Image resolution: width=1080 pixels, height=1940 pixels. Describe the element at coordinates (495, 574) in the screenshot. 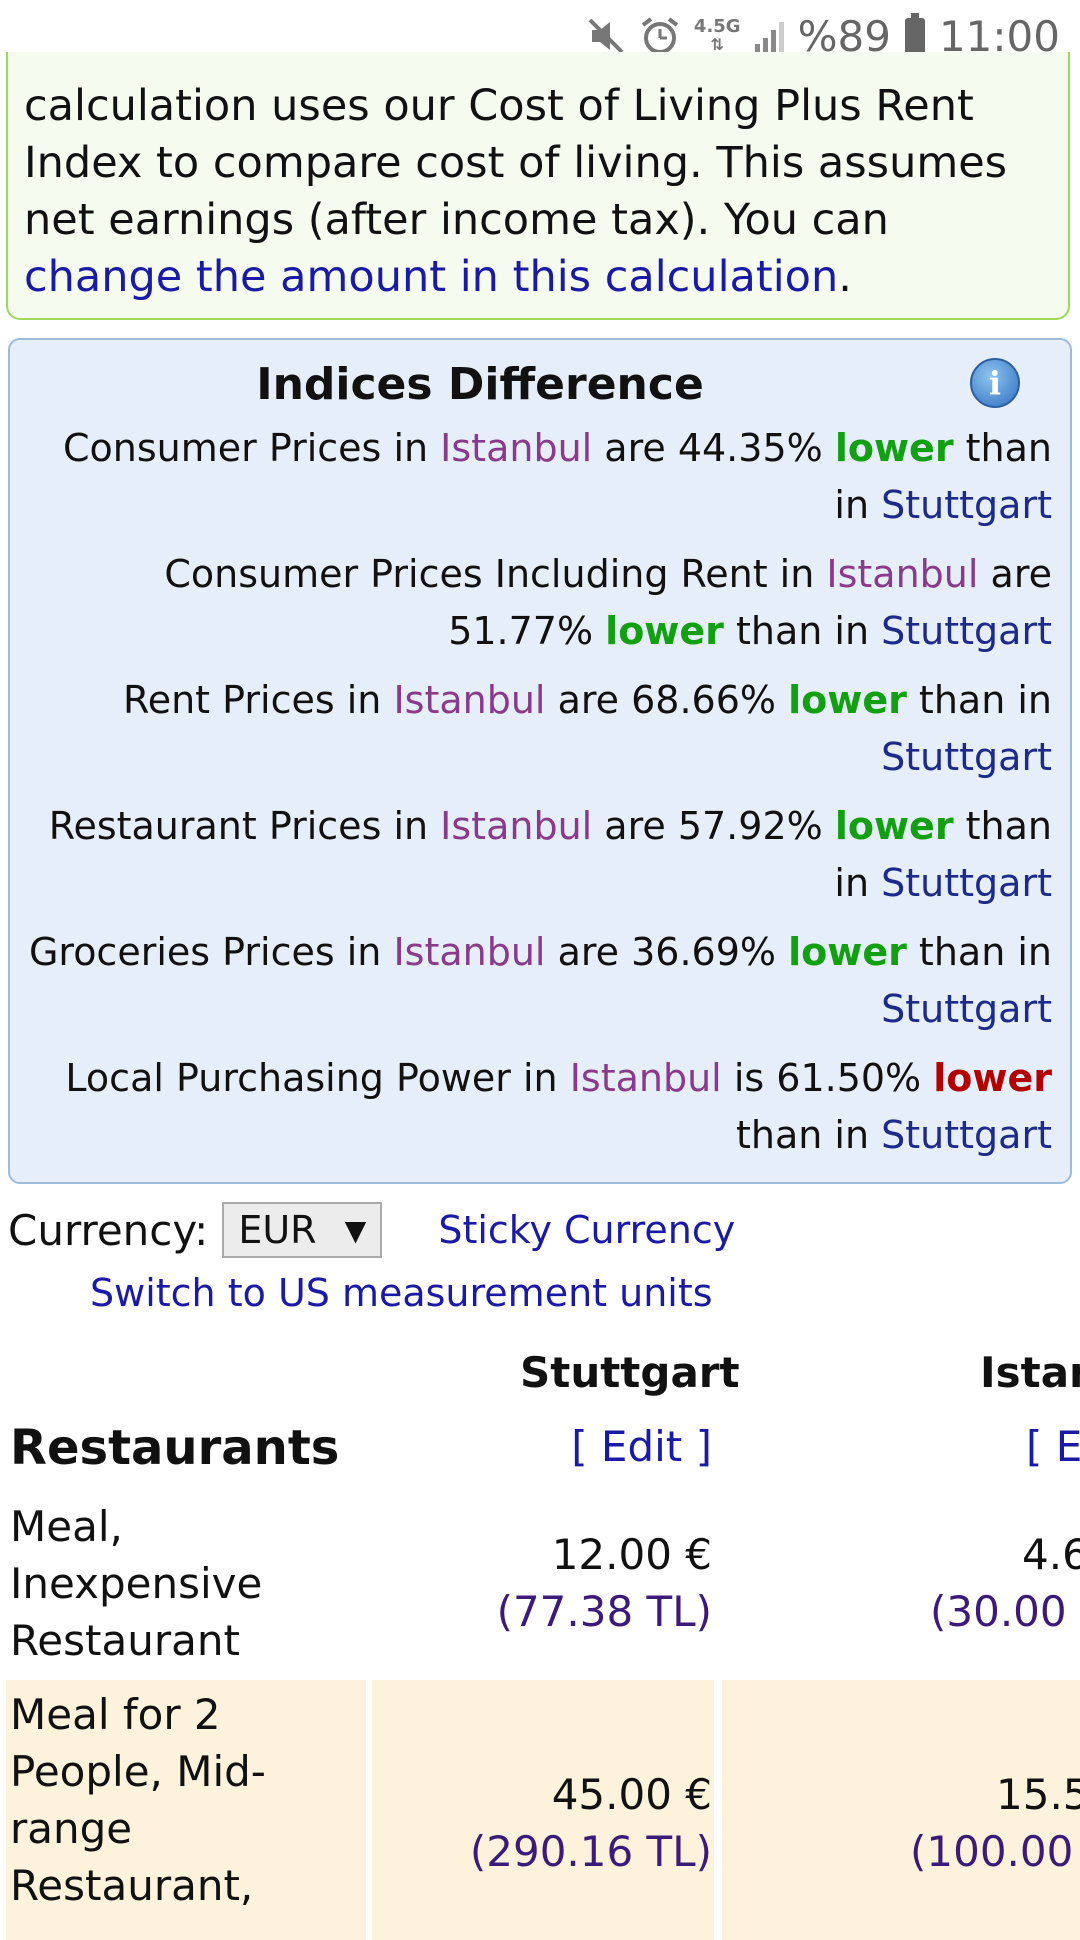

I see `index-text: Consumer Prices Including Rent in` at that location.